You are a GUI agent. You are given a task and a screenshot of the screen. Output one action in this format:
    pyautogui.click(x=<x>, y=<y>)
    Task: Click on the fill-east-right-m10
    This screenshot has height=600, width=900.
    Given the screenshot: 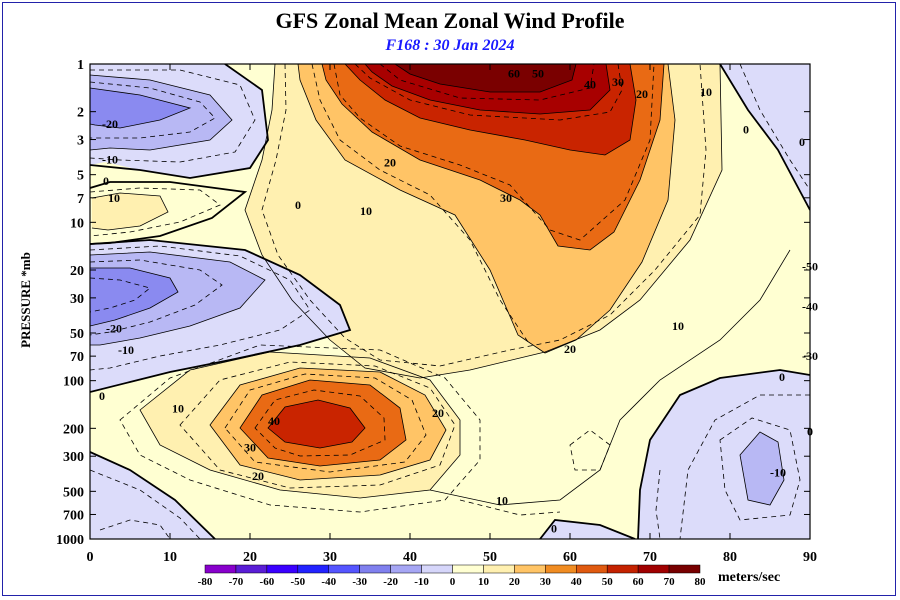 What is the action you would take?
    pyautogui.click(x=762, y=468)
    